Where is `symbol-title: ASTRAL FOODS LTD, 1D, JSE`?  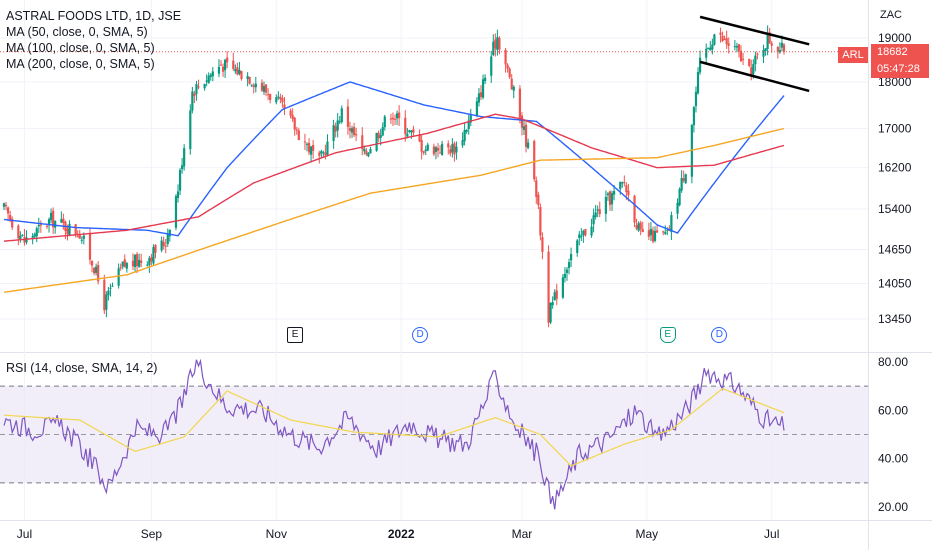 symbol-title: ASTRAL FOODS LTD, 1D, JSE is located at coordinates (94, 16).